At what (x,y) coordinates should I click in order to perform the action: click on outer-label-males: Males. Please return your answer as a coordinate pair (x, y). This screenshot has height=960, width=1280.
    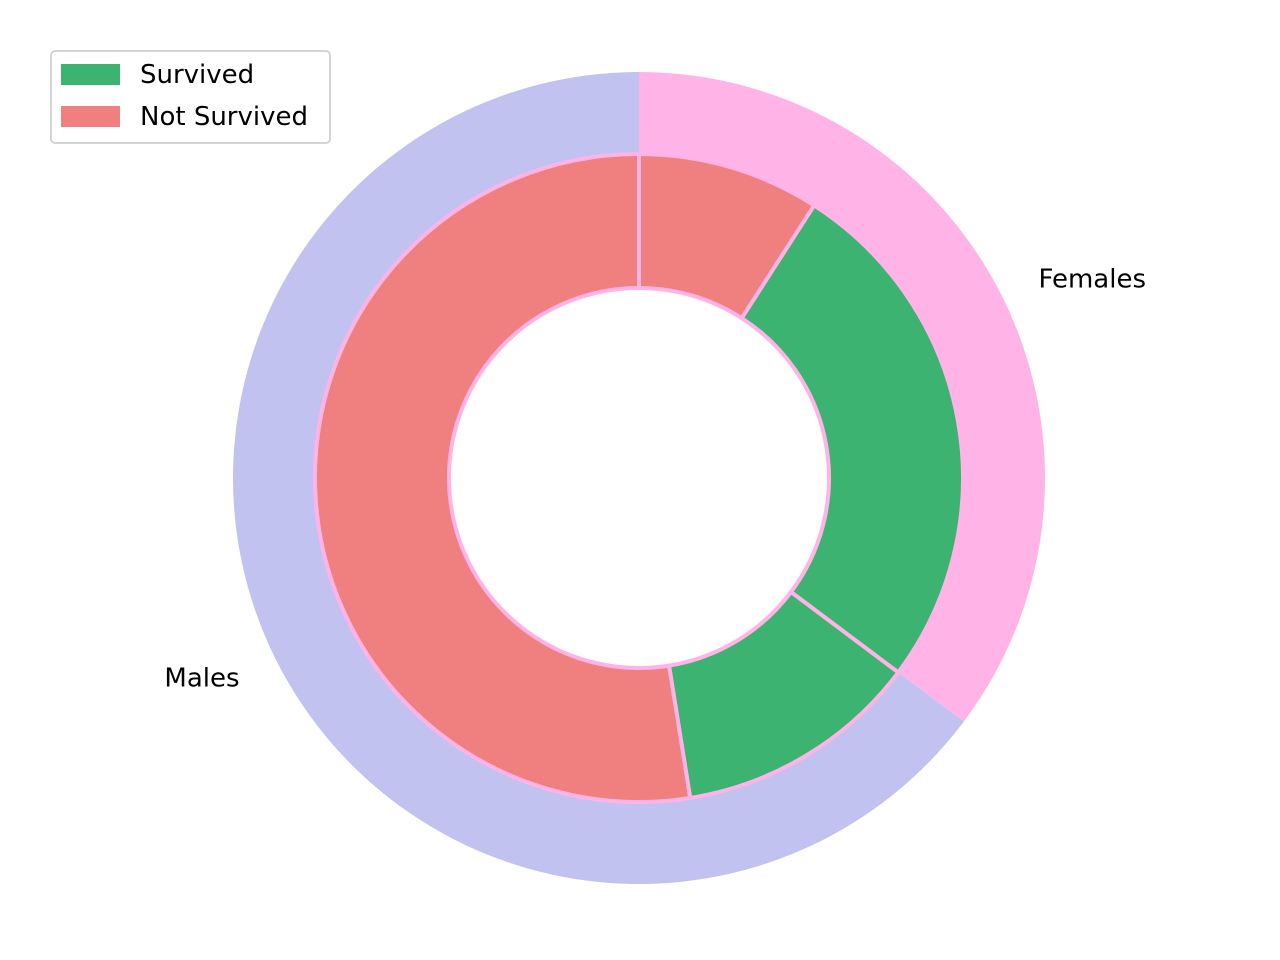
    Looking at the image, I should click on (201, 679).